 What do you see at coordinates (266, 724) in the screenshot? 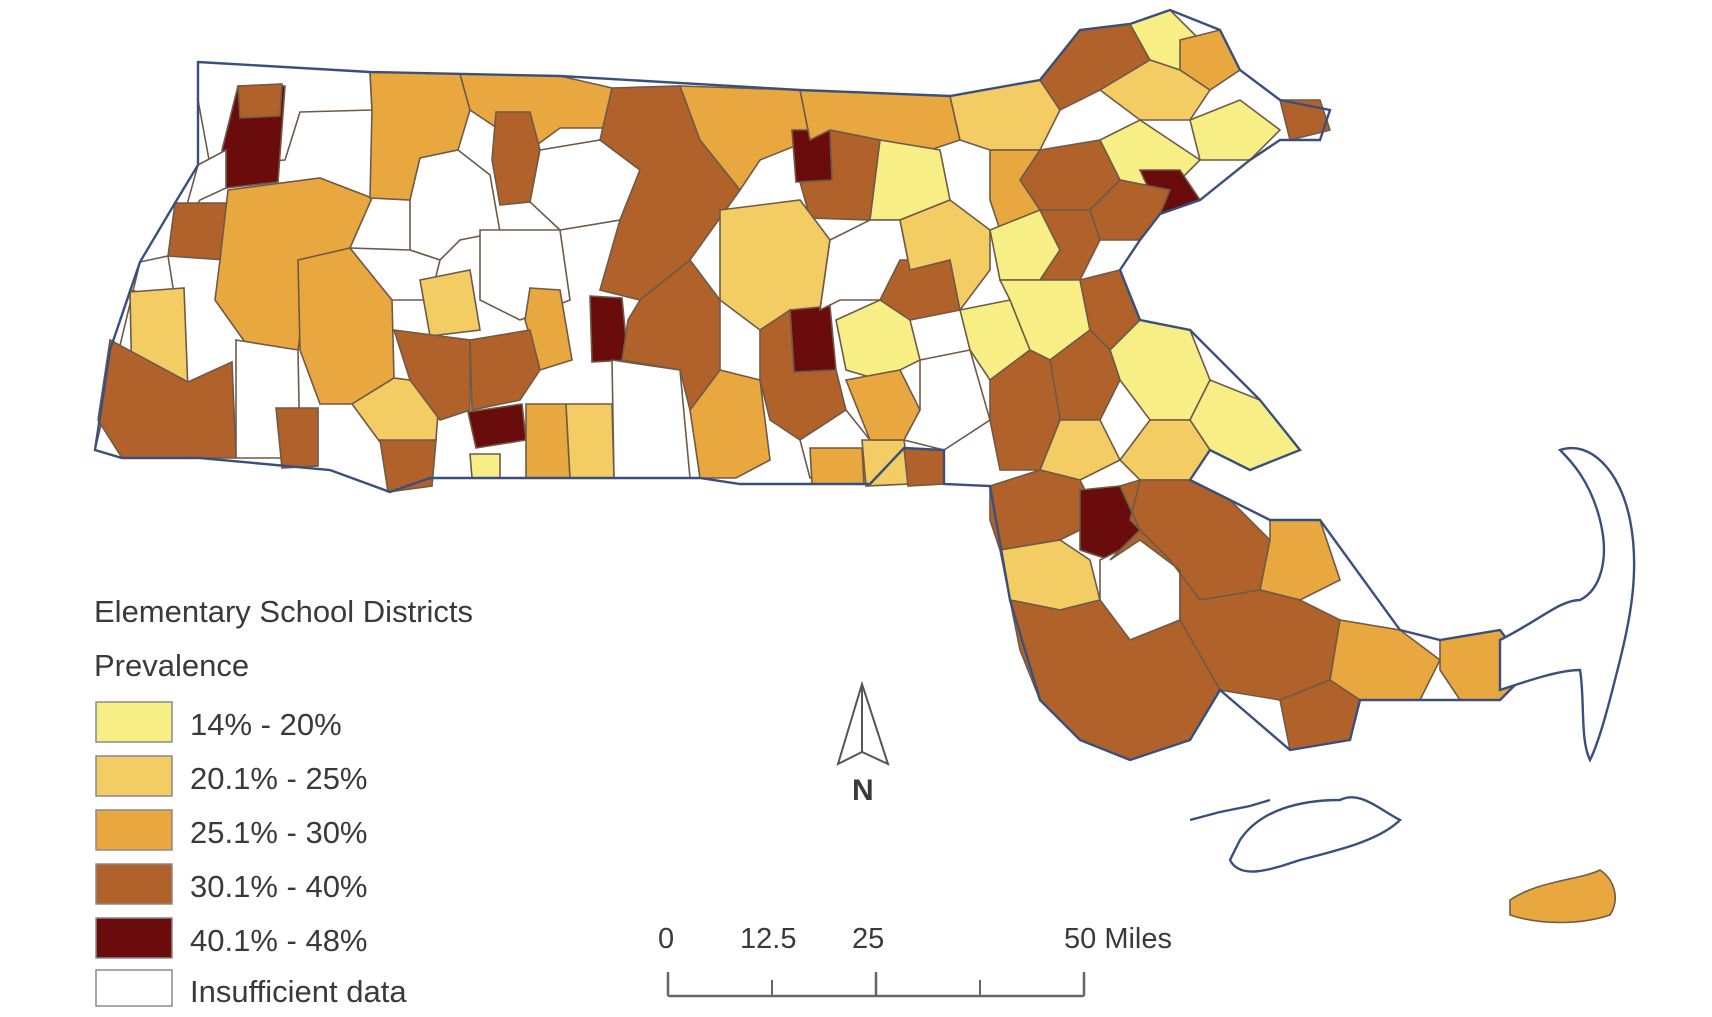
I see `legend-label-1: 14% - 20%` at bounding box center [266, 724].